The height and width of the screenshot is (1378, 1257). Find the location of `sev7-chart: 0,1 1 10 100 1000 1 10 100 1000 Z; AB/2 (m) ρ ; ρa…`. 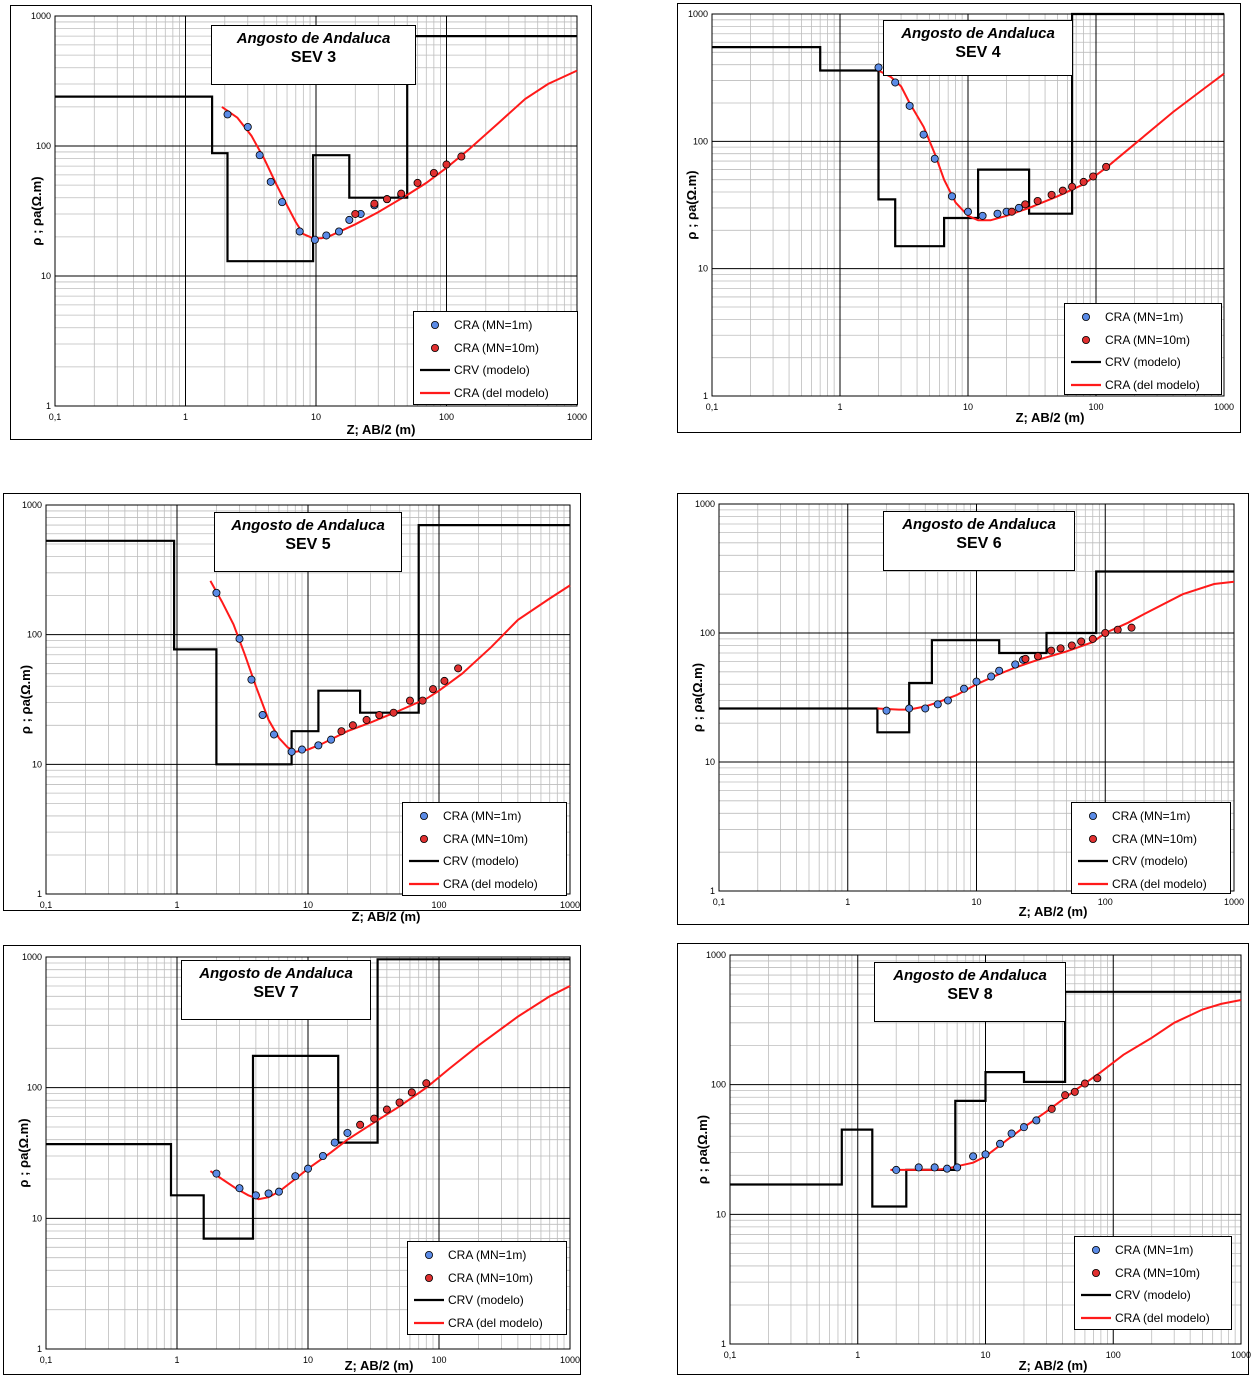

sev7-chart: 0,1 1 10 100 1000 1 10 100 1000 Z; AB/2 (m) ρ ; ρa… is located at coordinates (292, 1160).